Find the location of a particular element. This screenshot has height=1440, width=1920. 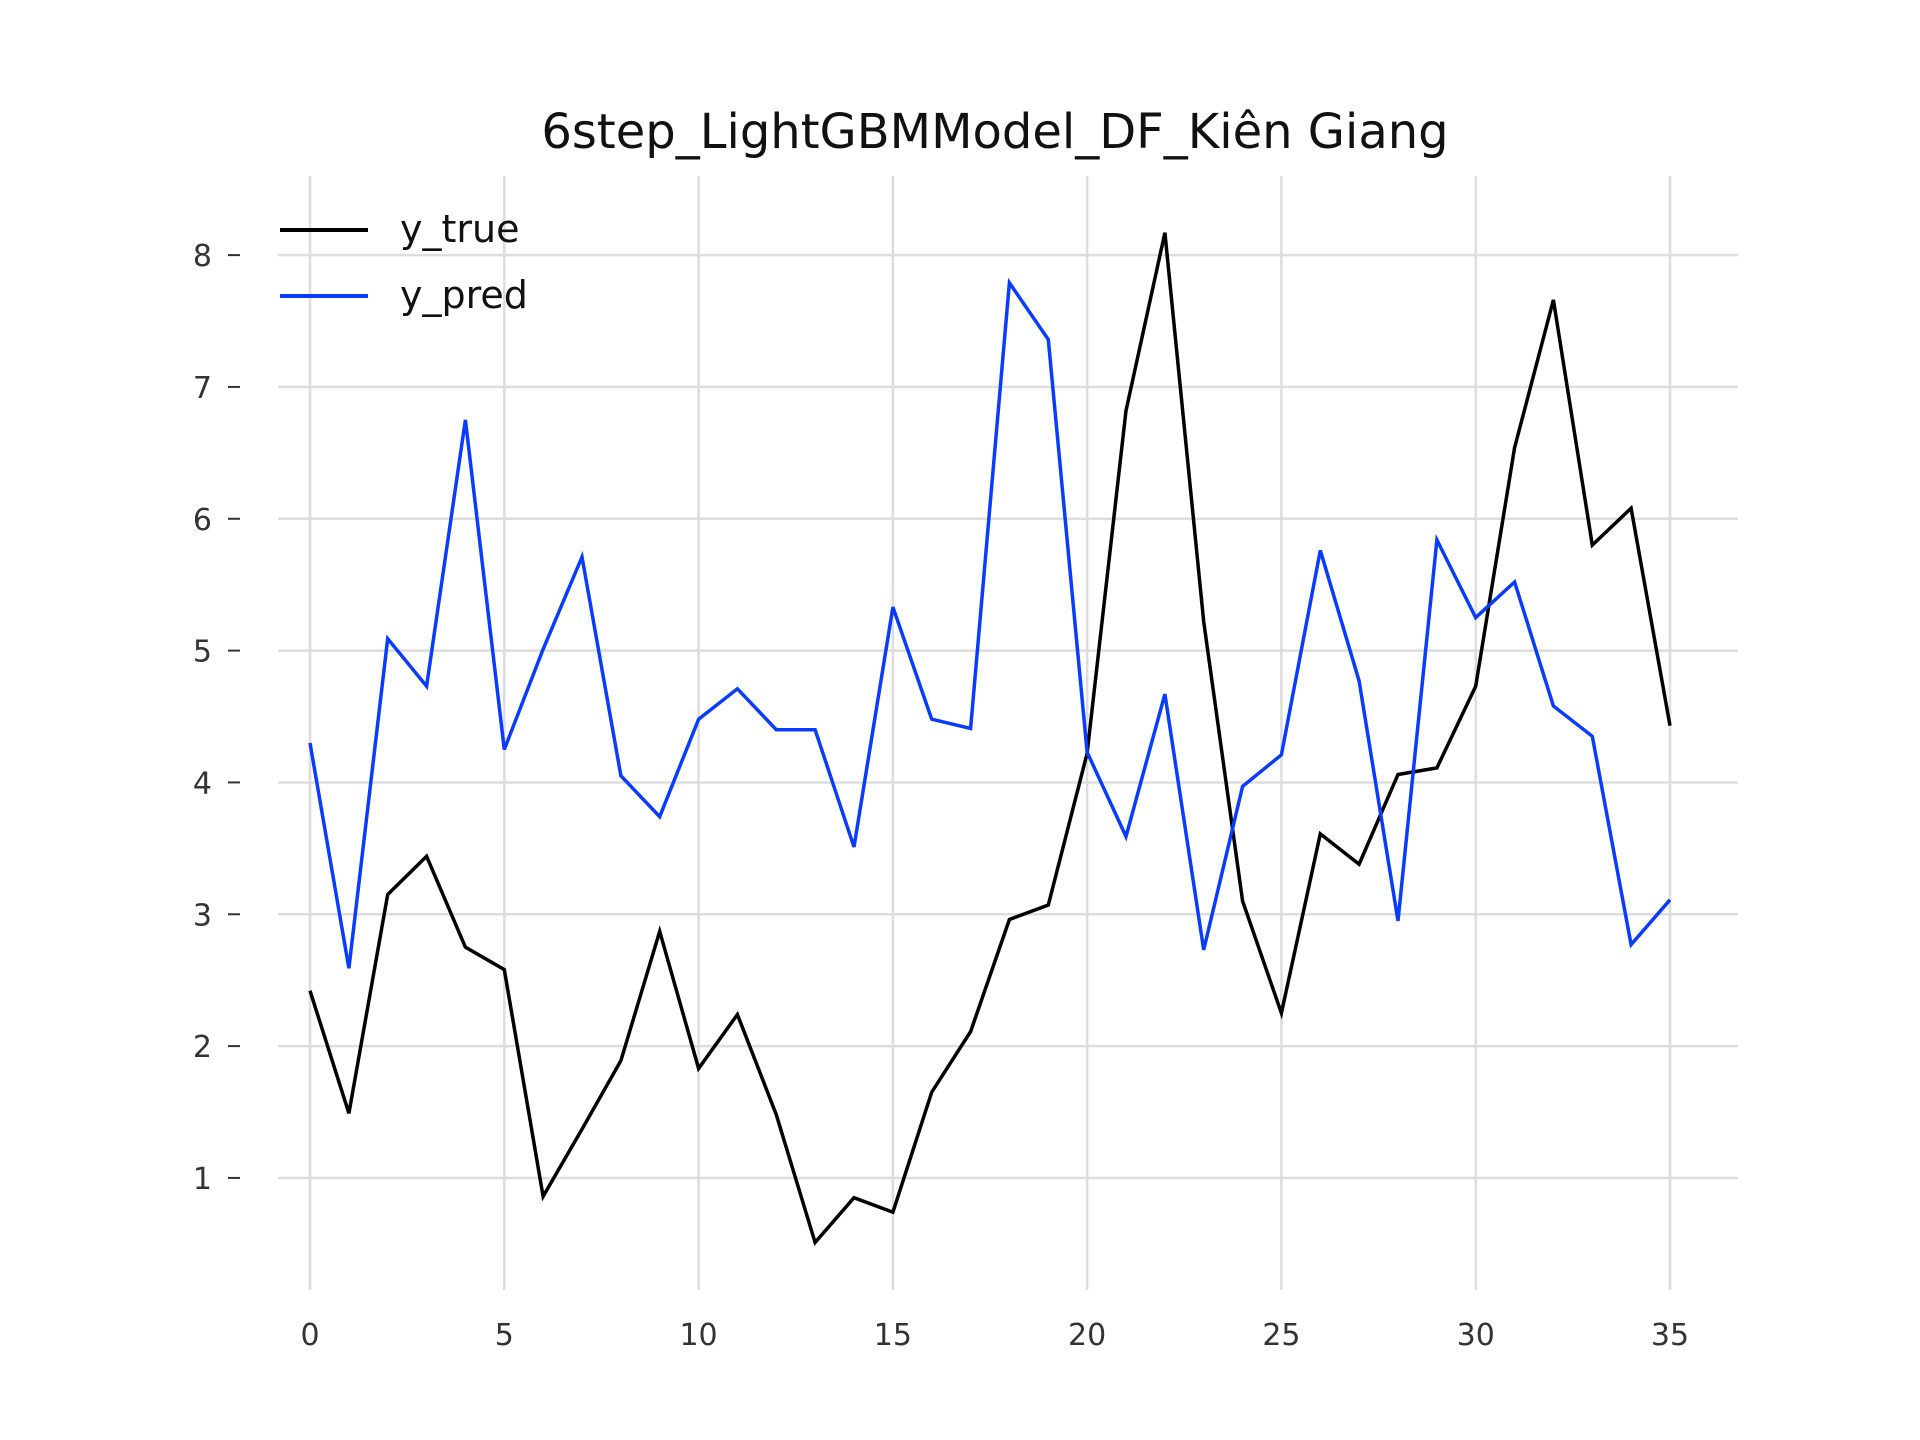

legend-label: y_pred is located at coordinates (464, 295).